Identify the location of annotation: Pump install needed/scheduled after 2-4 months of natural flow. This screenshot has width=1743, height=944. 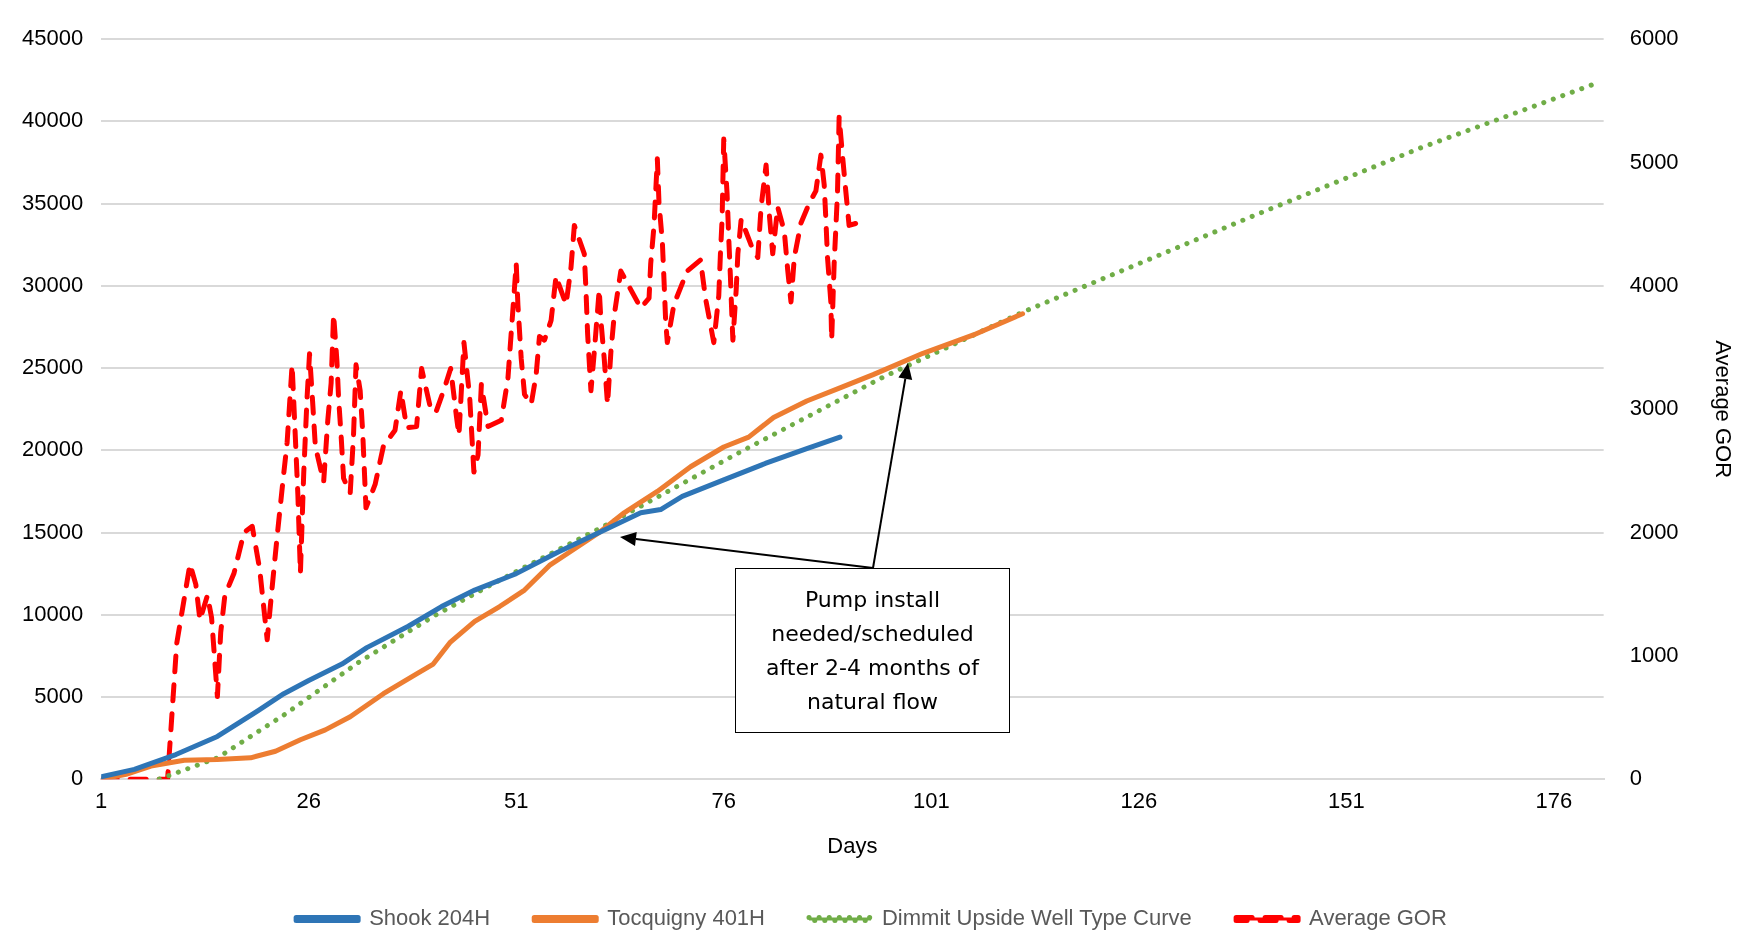
(872, 650).